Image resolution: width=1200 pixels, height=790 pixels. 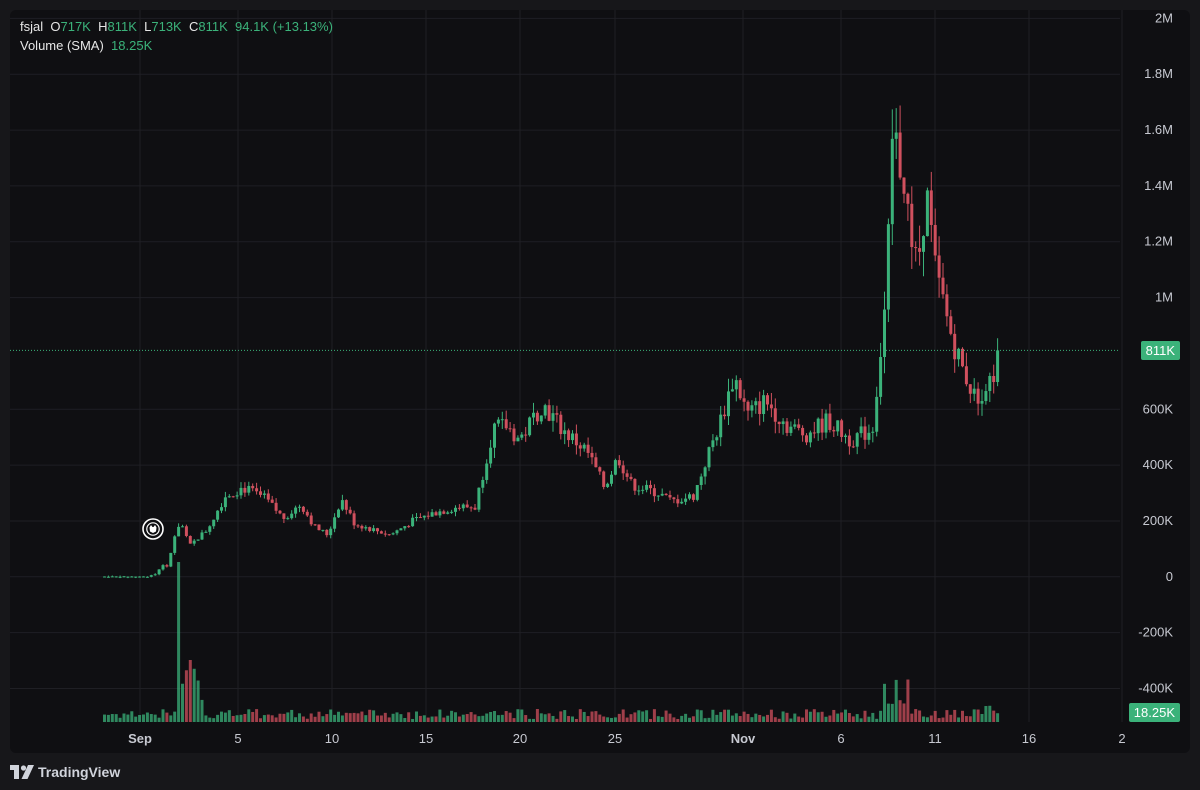 What do you see at coordinates (1164, 297) in the screenshot?
I see `y-tick-label: 1M` at bounding box center [1164, 297].